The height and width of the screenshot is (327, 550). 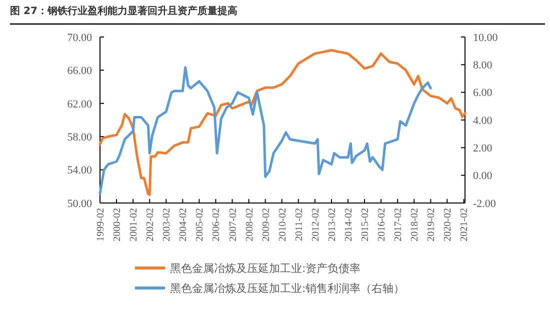 I want to click on x-tick-label: 2004-02, so click(x=184, y=225).